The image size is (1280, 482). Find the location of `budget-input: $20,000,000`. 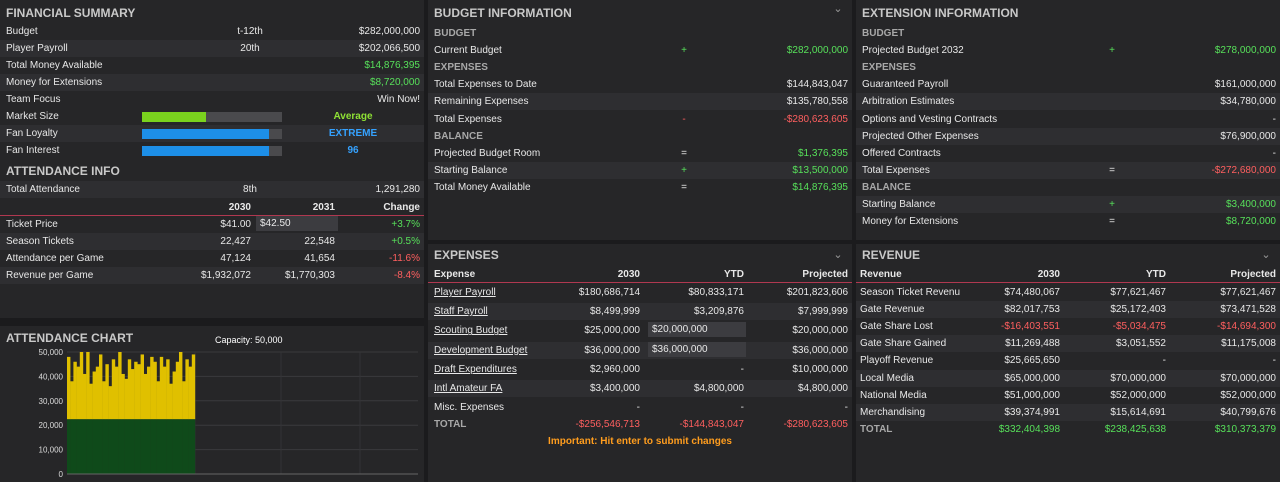

budget-input: $20,000,000 is located at coordinates (697, 330).